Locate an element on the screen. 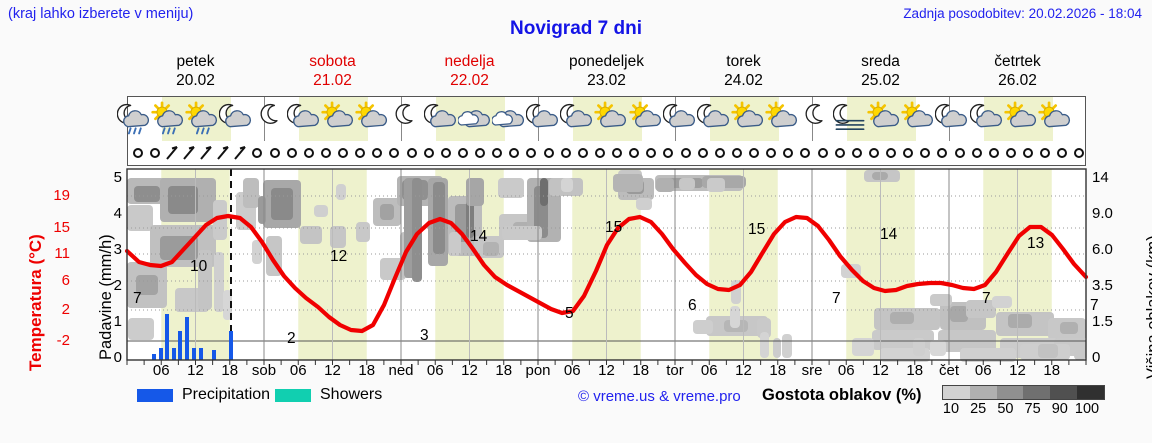 The image size is (1152, 443). day-name: sreda is located at coordinates (880, 61).